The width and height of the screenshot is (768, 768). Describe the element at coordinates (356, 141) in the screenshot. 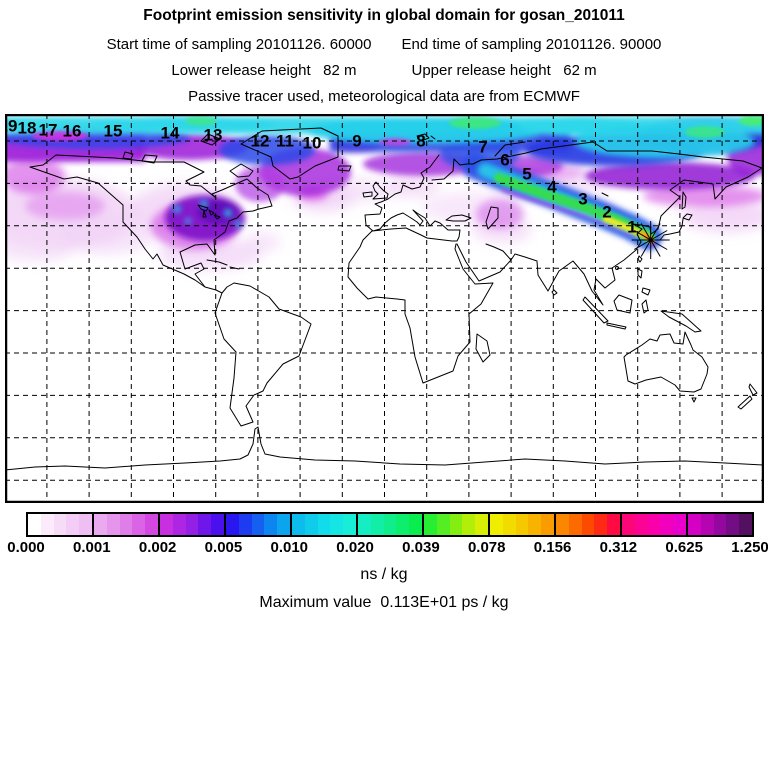

I see `trajectory-point-label: 9` at that location.